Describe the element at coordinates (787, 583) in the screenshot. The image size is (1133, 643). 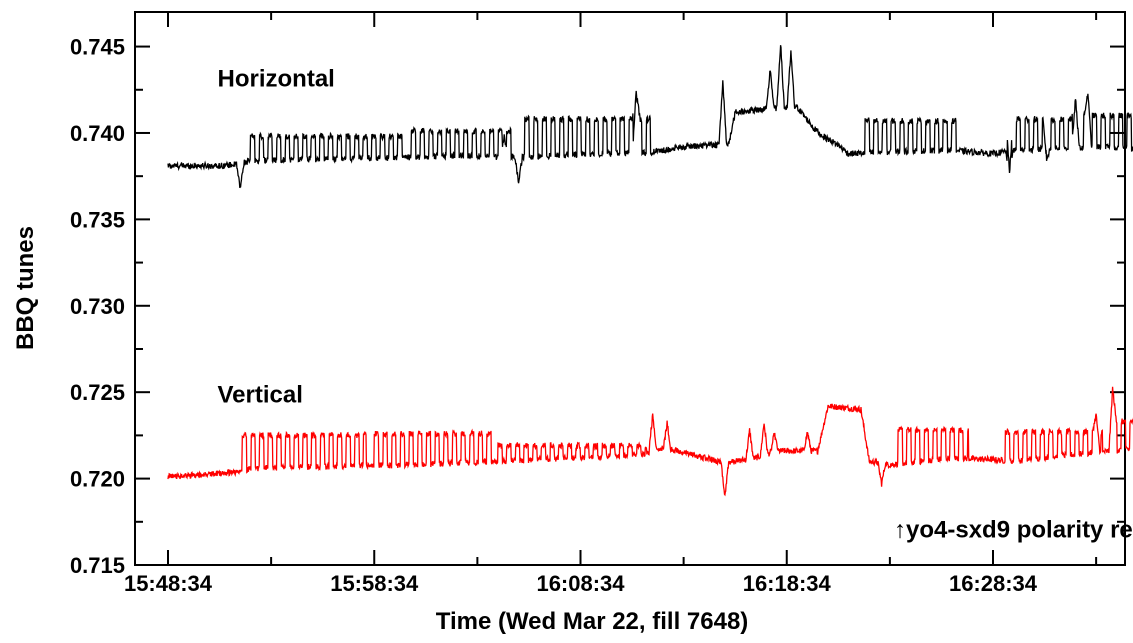
I see `x-tick-label: 16:18:34` at that location.